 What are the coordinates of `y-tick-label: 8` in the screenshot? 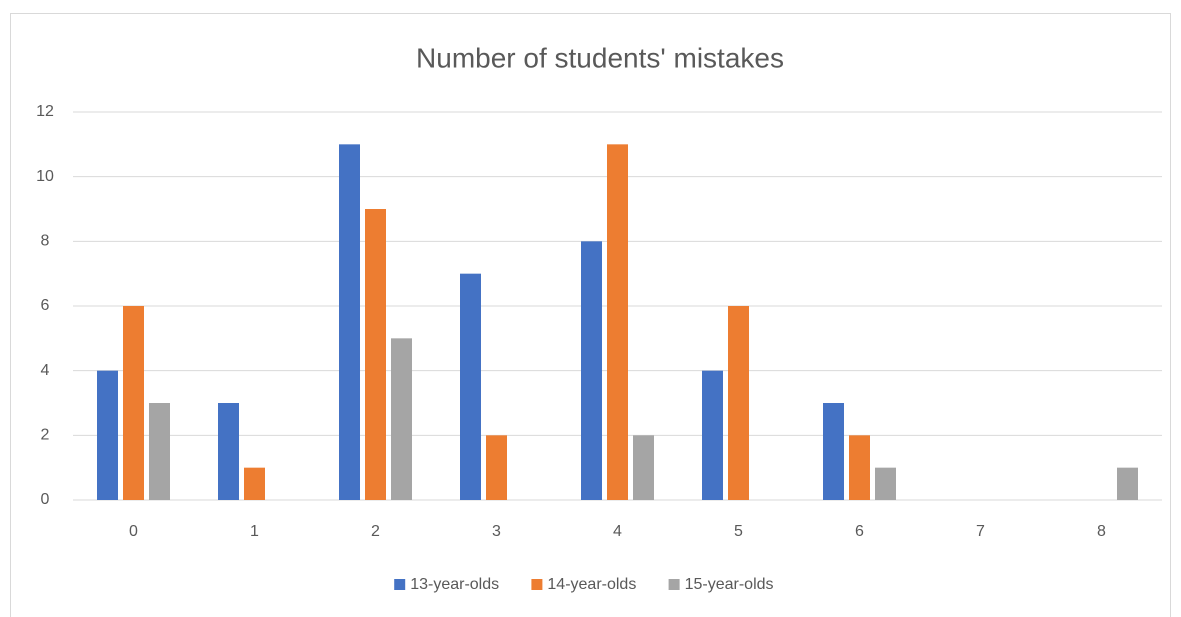 It's located at (45, 241).